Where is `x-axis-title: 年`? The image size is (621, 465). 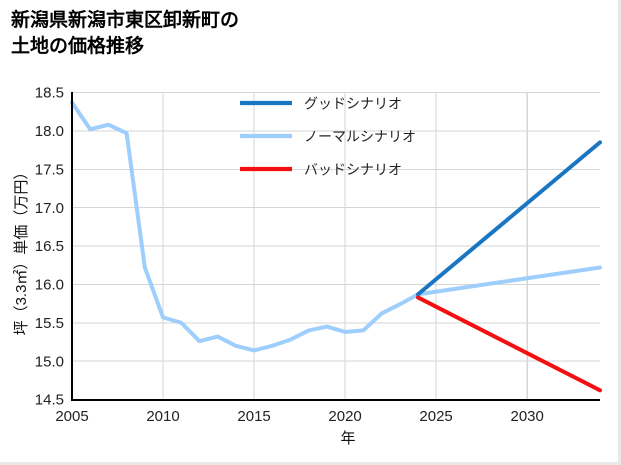
x-axis-title: 年 is located at coordinates (347, 438).